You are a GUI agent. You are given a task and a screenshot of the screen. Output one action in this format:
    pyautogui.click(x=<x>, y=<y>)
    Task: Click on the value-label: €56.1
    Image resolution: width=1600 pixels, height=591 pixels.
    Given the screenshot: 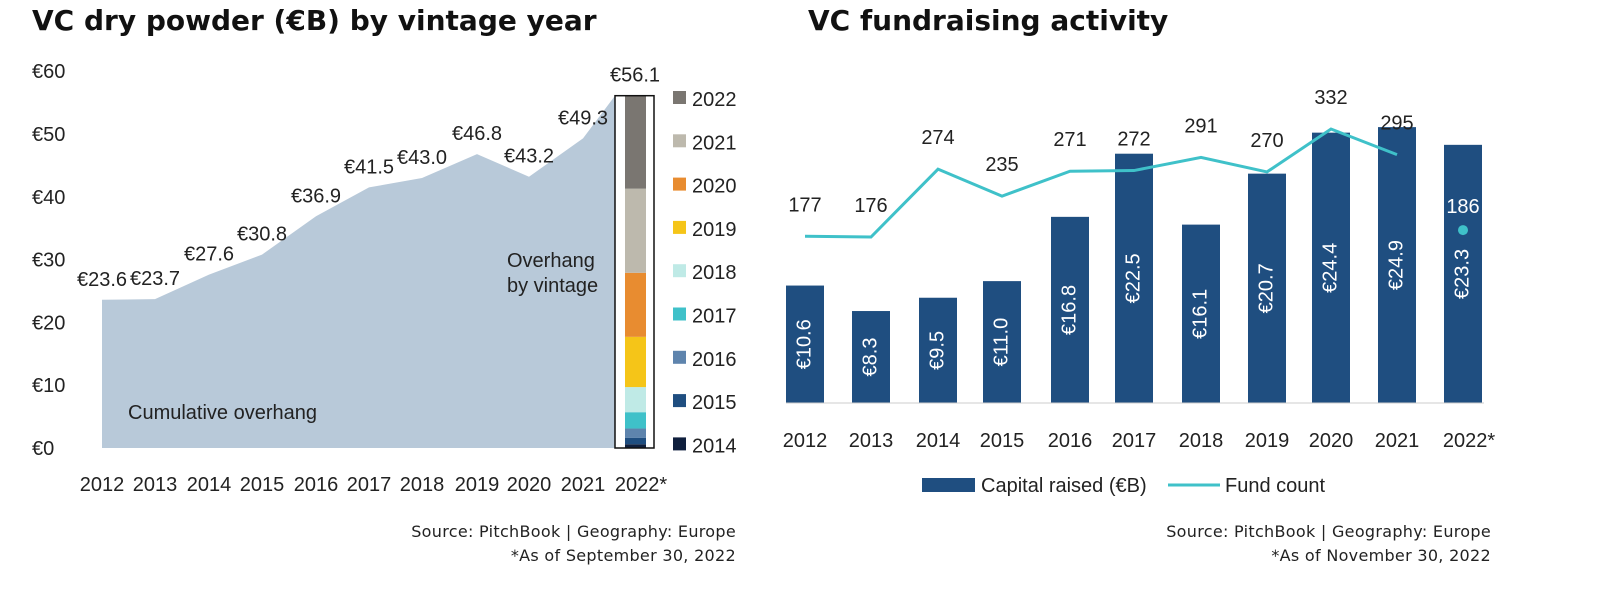 What is the action you would take?
    pyautogui.click(x=635, y=76)
    